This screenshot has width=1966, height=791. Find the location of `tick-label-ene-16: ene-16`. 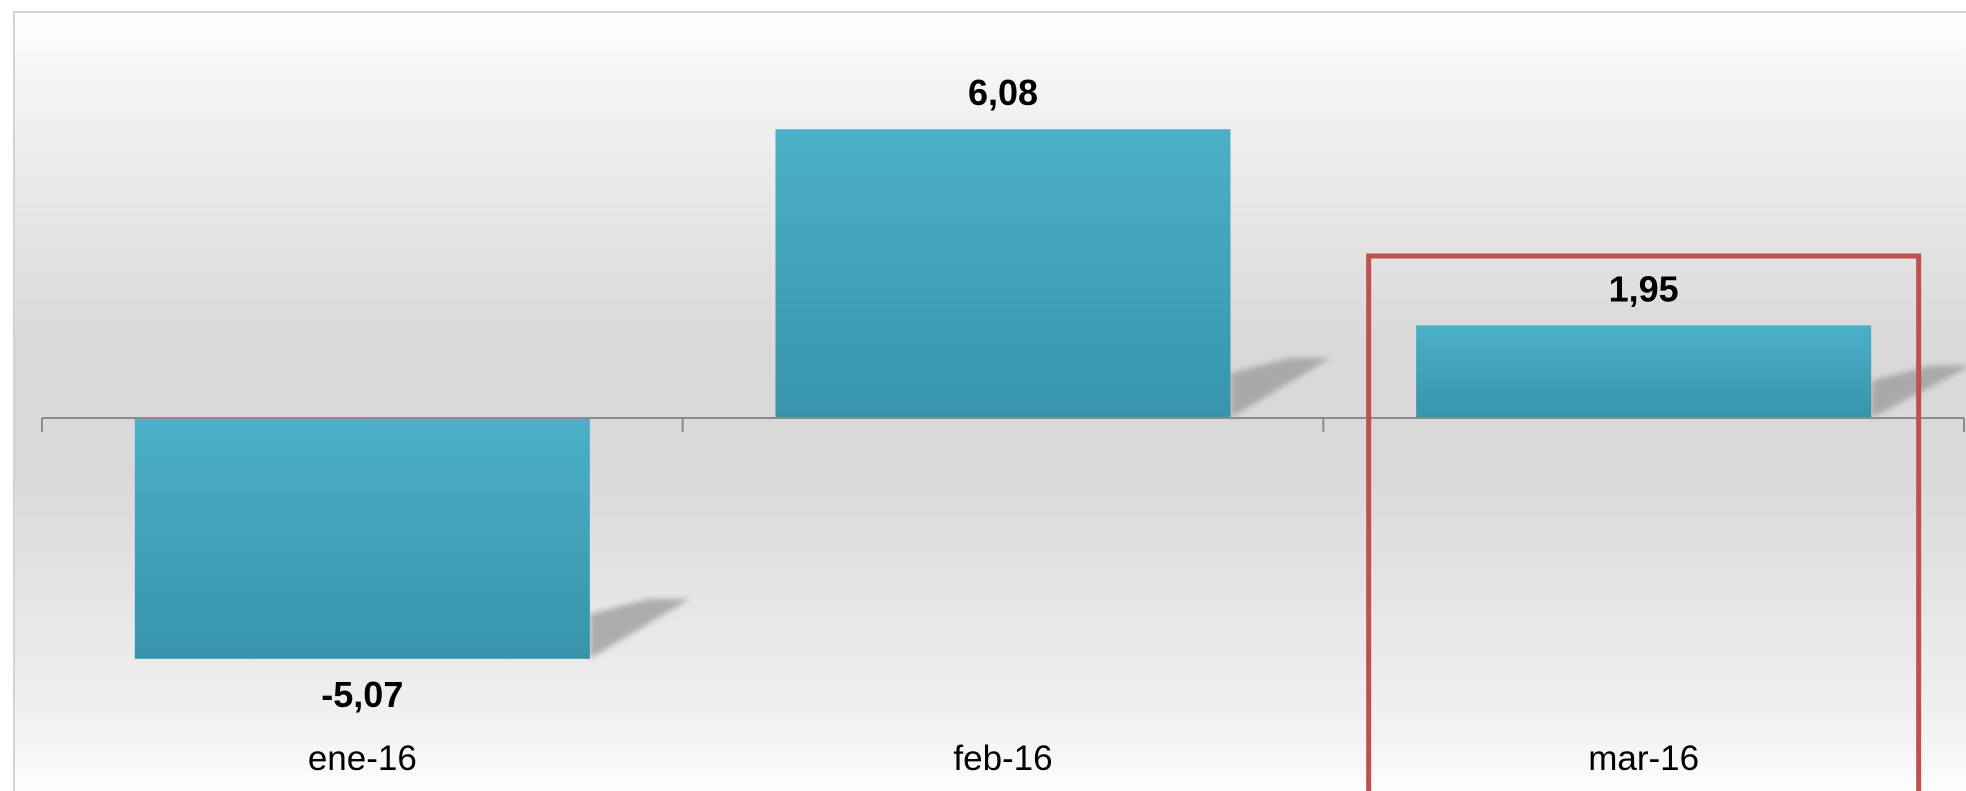

tick-label-ene-16: ene-16 is located at coordinates (362, 758).